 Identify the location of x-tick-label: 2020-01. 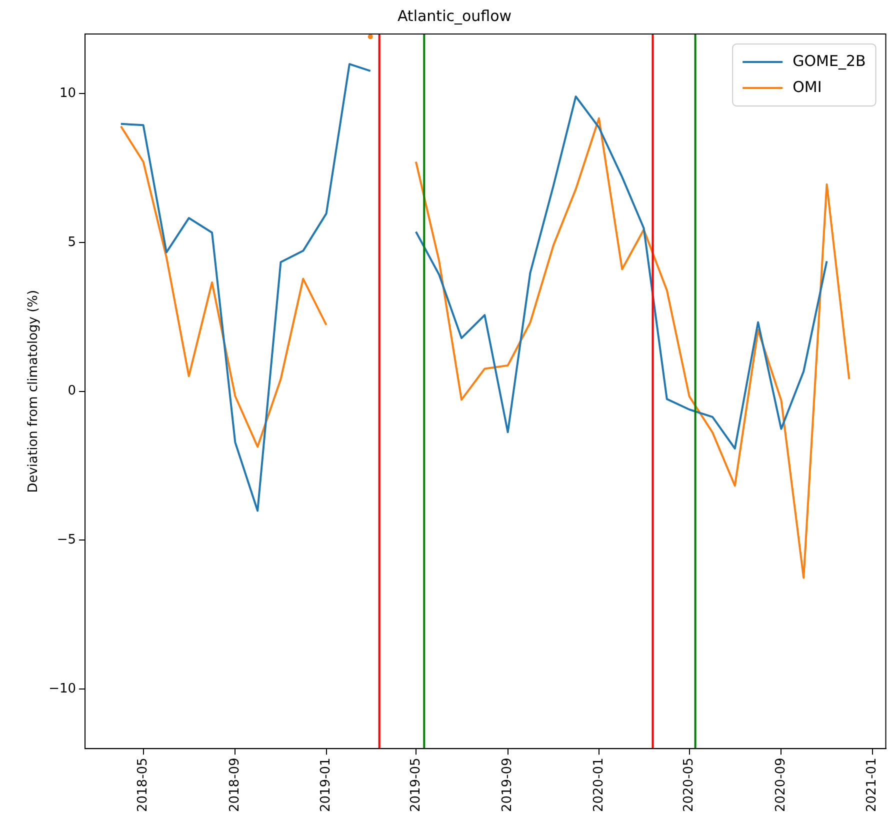
(598, 785).